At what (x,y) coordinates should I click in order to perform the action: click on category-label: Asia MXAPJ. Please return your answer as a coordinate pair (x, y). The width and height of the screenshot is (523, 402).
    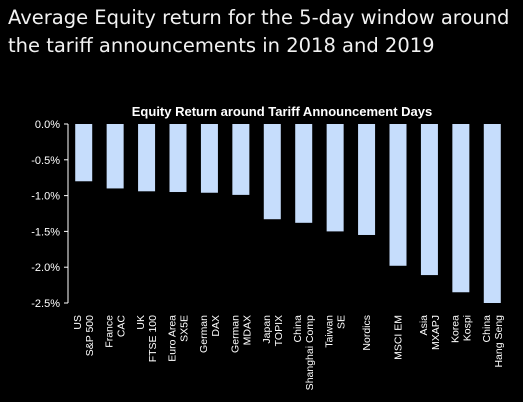
    Looking at the image, I should click on (430, 332).